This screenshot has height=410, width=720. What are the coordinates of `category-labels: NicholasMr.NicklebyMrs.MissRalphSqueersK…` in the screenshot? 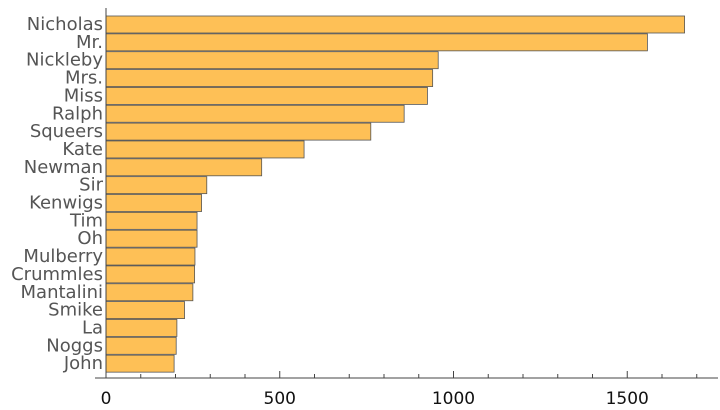 It's located at (57, 194).